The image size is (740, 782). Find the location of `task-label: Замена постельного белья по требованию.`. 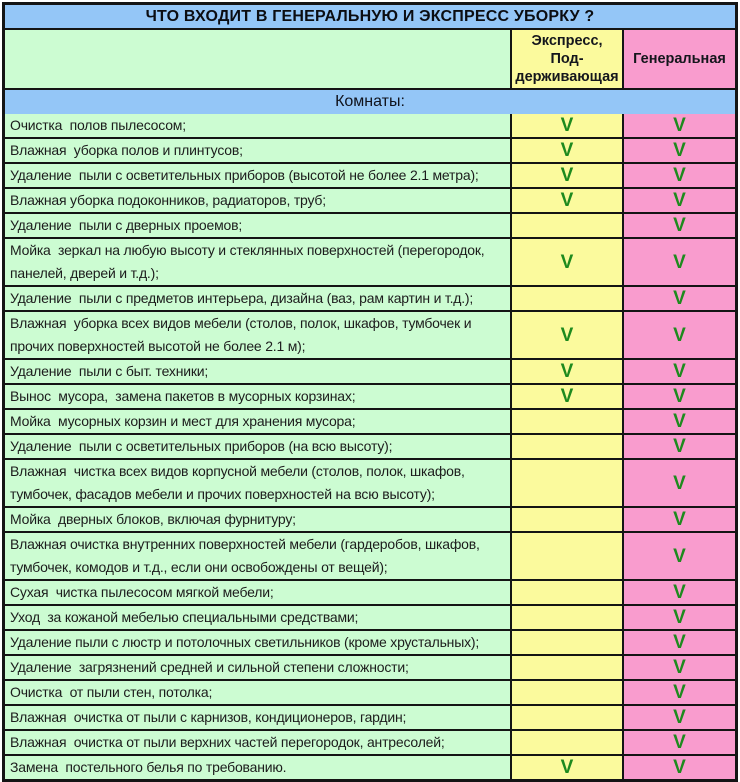

task-label: Замена постельного белья по требованию. is located at coordinates (257, 767).